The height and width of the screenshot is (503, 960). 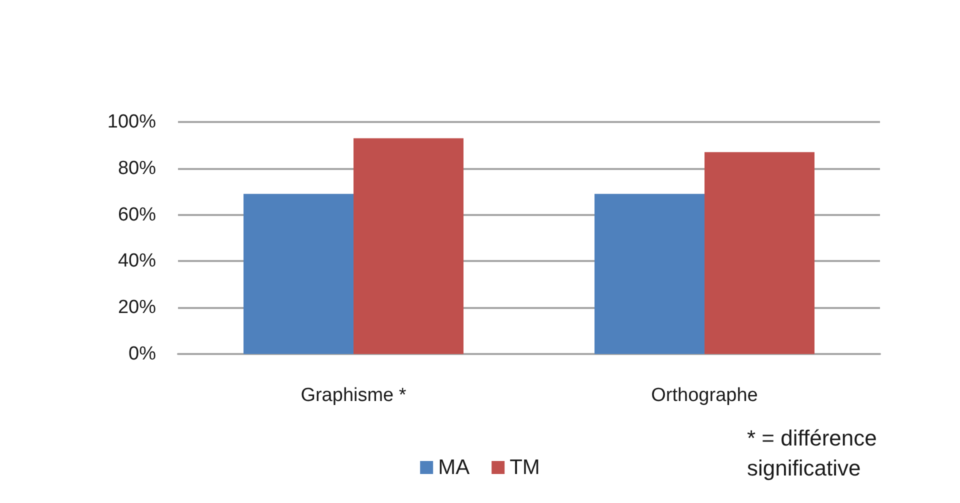 I want to click on text: * = différence significative, so click(x=815, y=453).